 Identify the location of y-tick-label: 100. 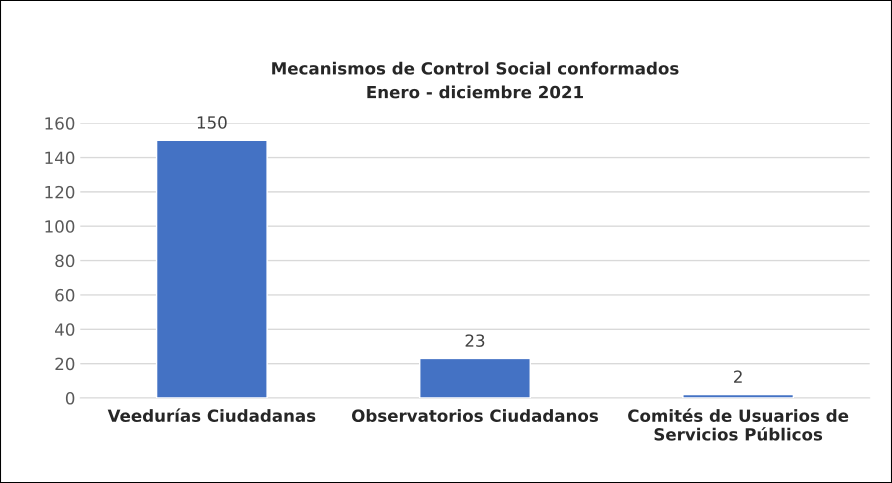
(59, 226).